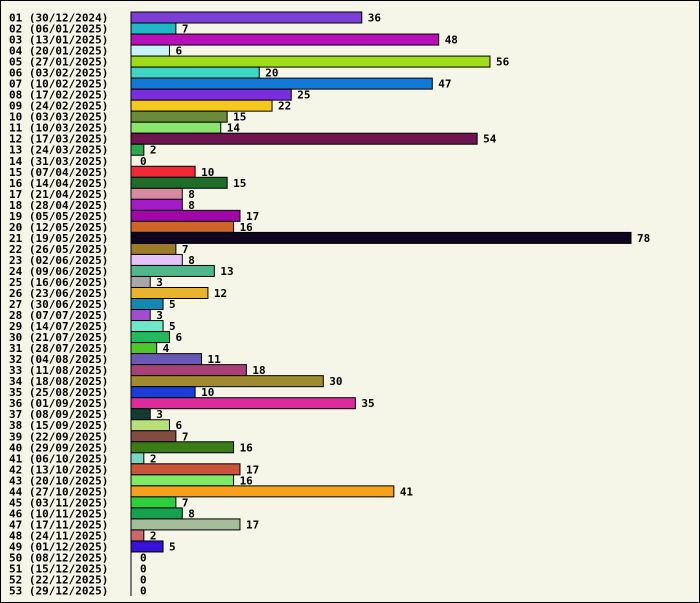  I want to click on category-label: 10 (03/03/2025), so click(58, 117).